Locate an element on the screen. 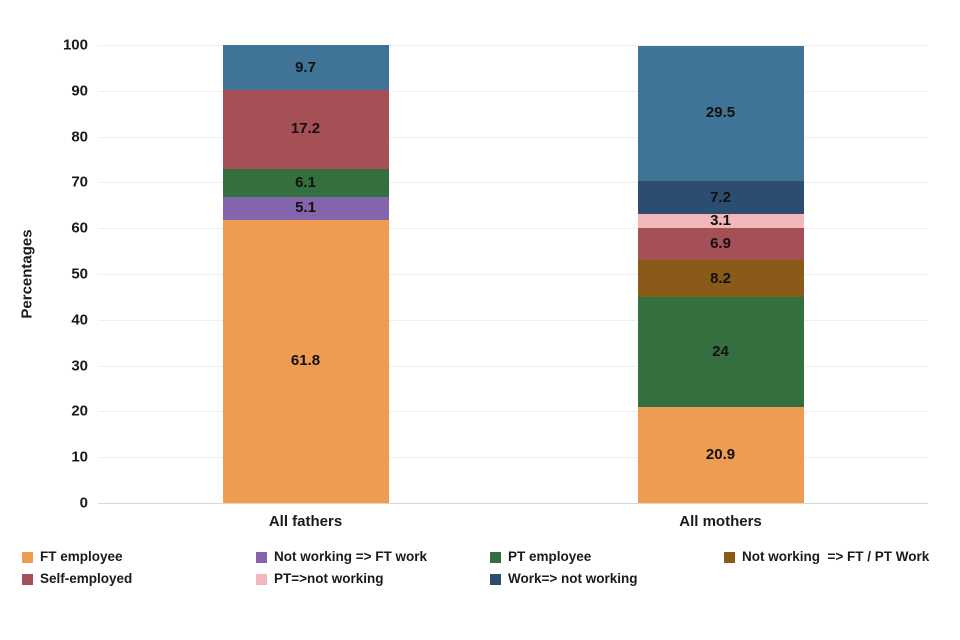 The width and height of the screenshot is (960, 640). legend-item-pt-employee: PT employee is located at coordinates (607, 557).